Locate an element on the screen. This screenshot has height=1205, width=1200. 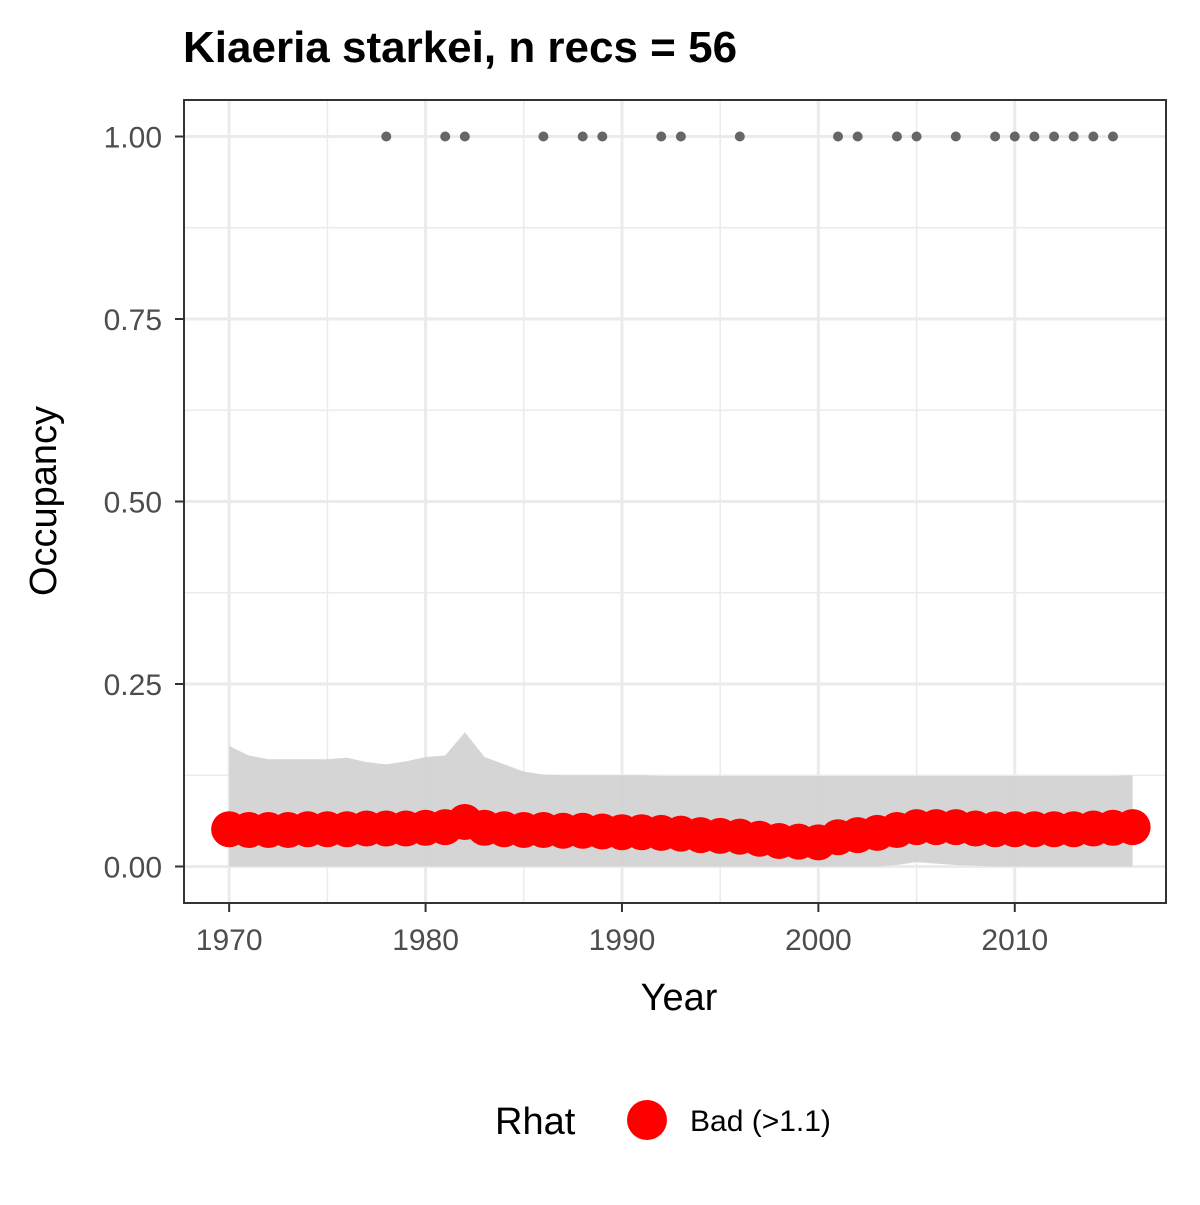
legend-title: Rhat is located at coordinates (535, 1122).